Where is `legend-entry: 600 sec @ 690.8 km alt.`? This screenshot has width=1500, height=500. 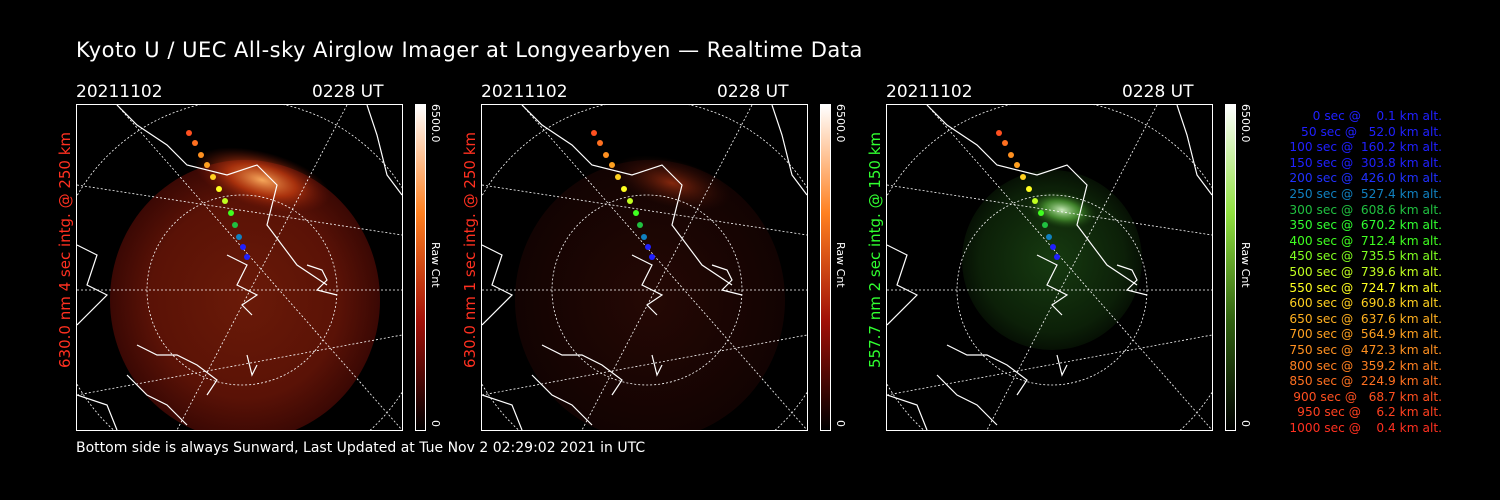 legend-entry: 600 sec @ 690.8 km alt. is located at coordinates (1363, 303).